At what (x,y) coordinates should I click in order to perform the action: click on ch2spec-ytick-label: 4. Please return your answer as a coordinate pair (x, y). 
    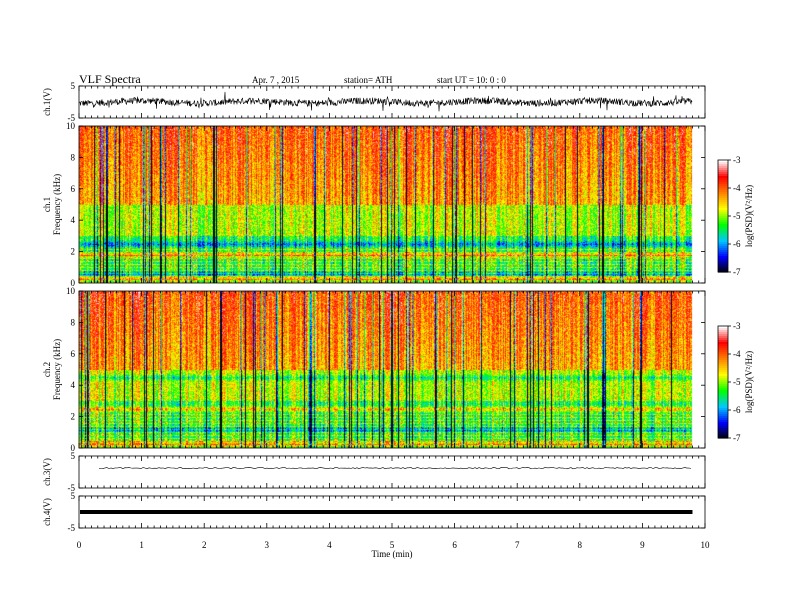
    Looking at the image, I should click on (73, 385).